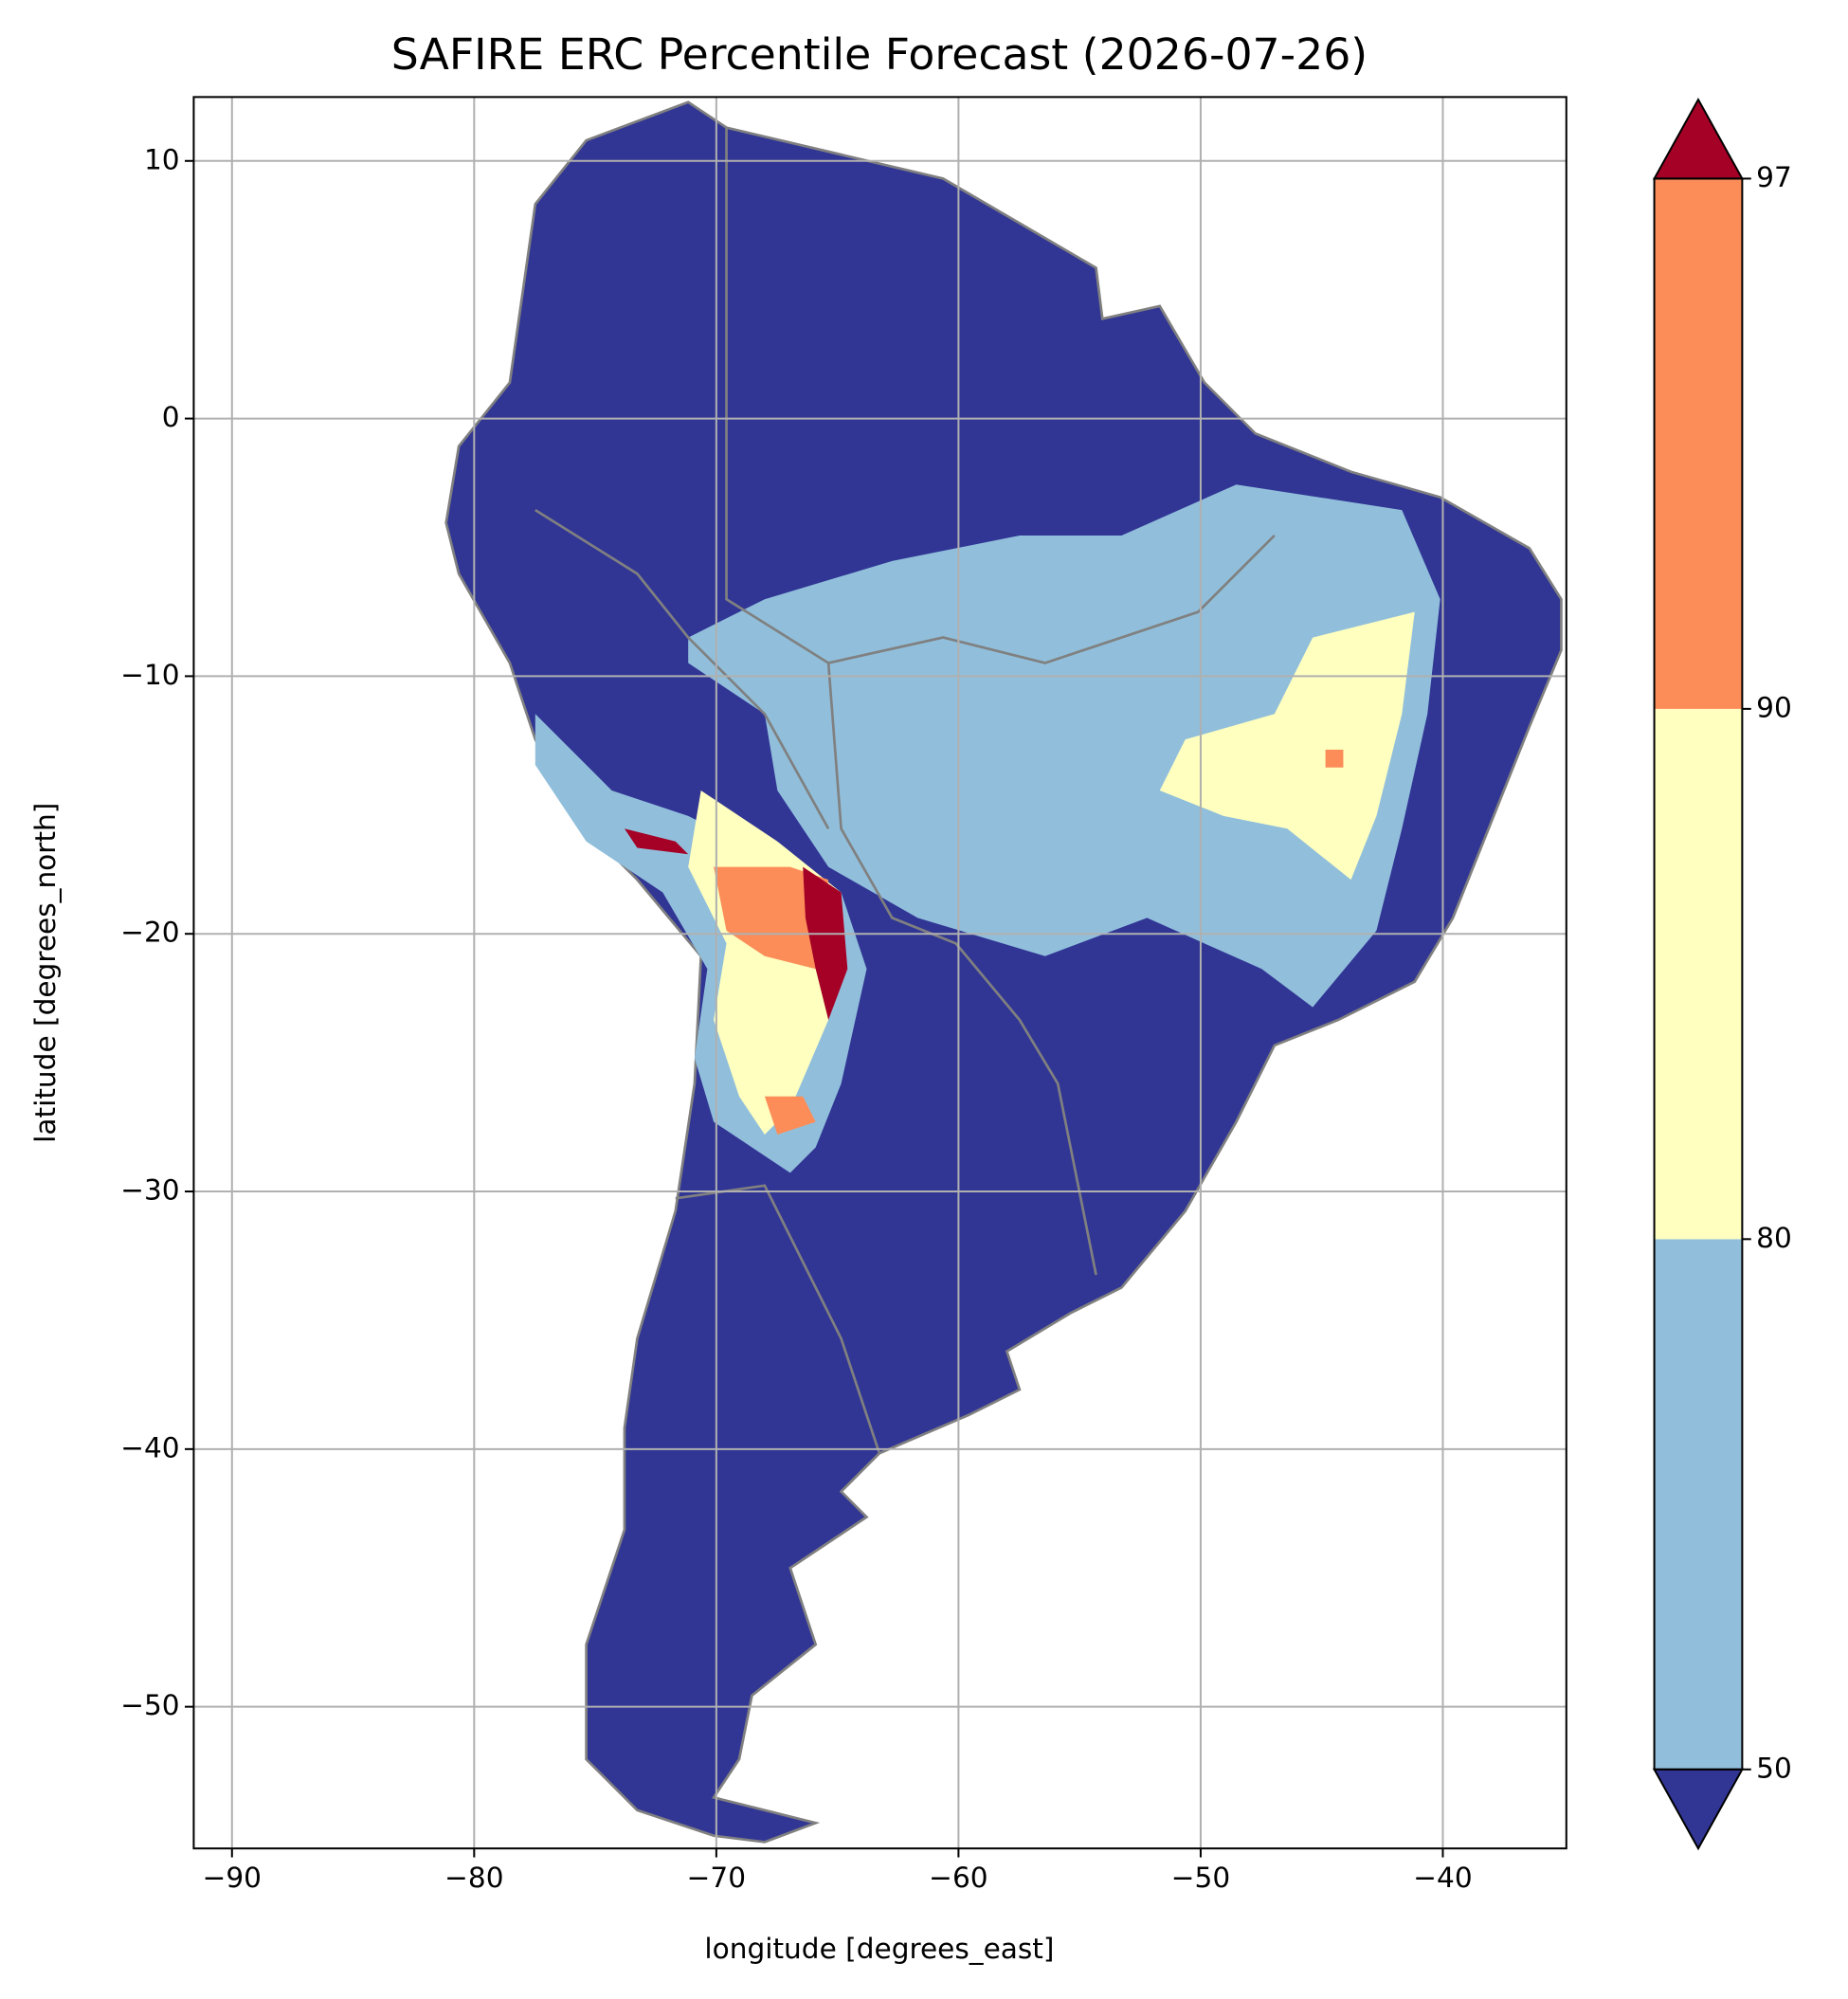 Image resolution: width=1848 pixels, height=1999 pixels. What do you see at coordinates (958, 1878) in the screenshot?
I see `x-tick-label: −60` at bounding box center [958, 1878].